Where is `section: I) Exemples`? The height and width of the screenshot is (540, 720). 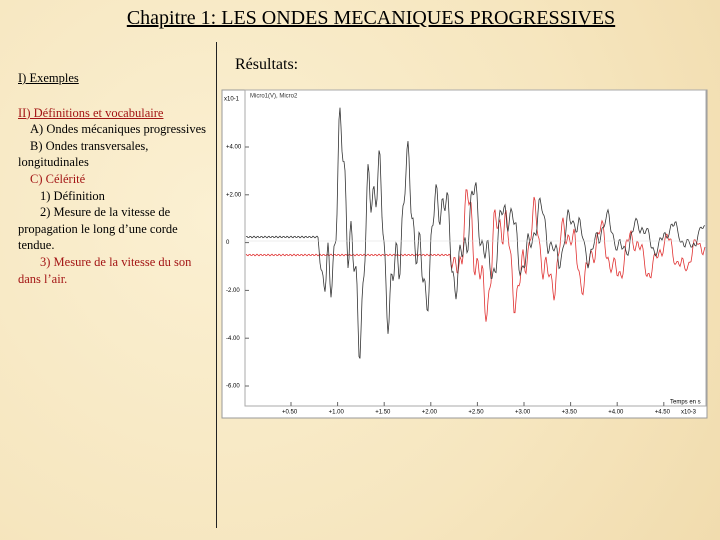 section: I) Exemples is located at coordinates (48, 78).